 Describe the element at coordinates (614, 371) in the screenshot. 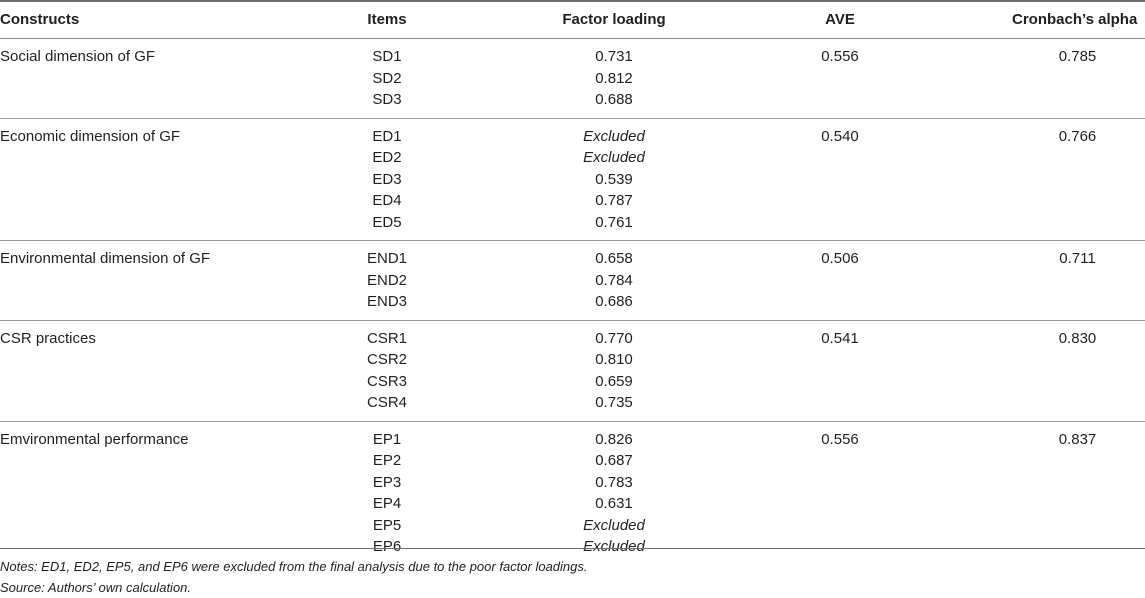

I see `factor-loading-cell: 0.770 0.810 0.659 0.735` at that location.